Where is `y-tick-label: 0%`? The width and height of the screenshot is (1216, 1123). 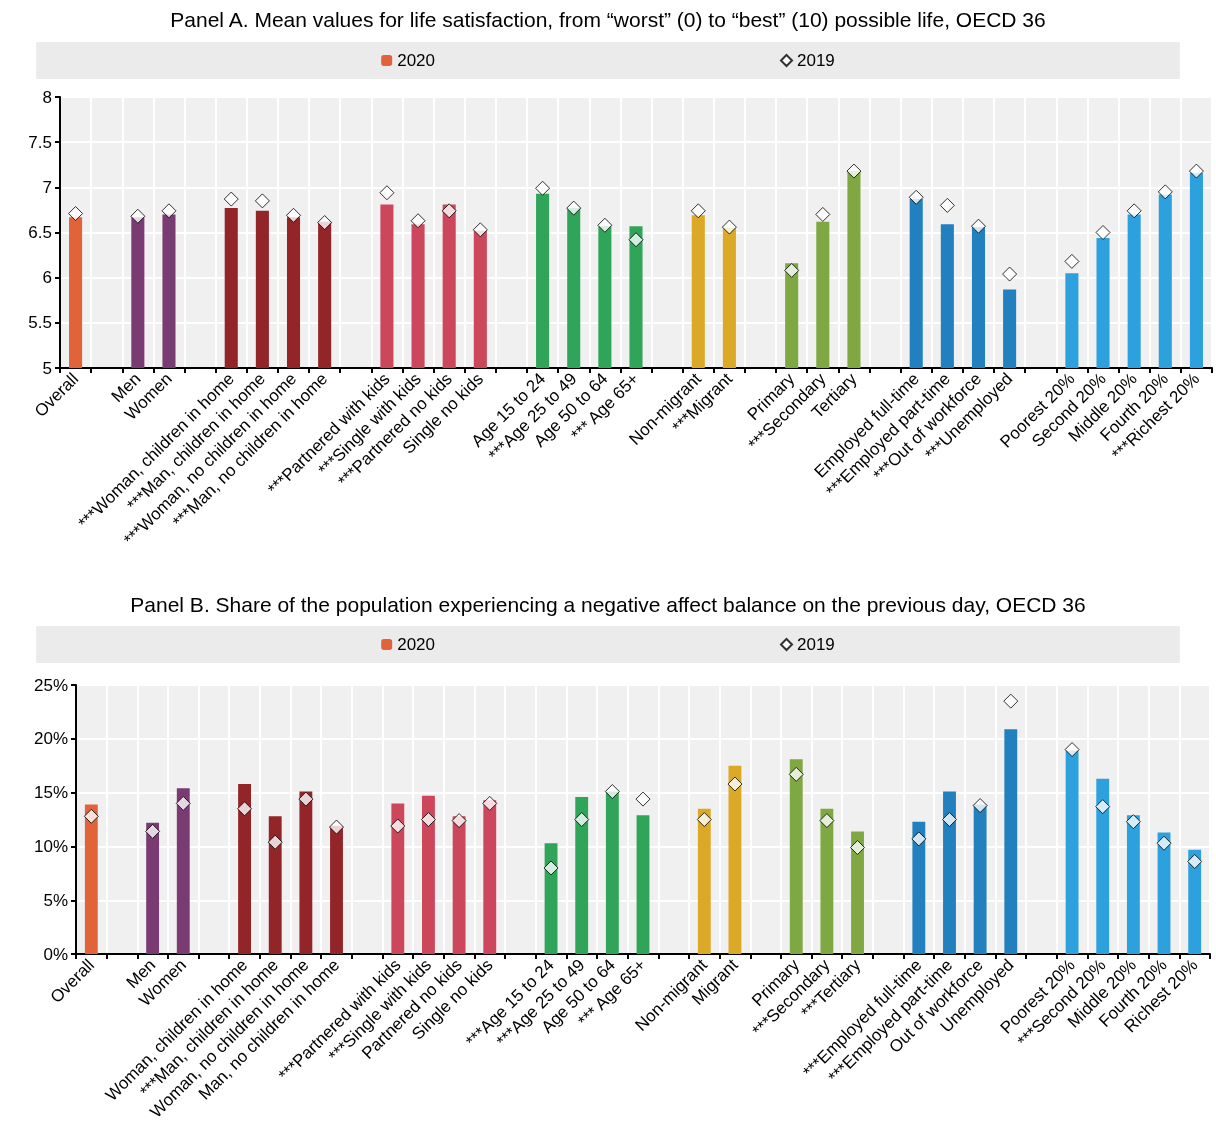 y-tick-label: 0% is located at coordinates (55, 954).